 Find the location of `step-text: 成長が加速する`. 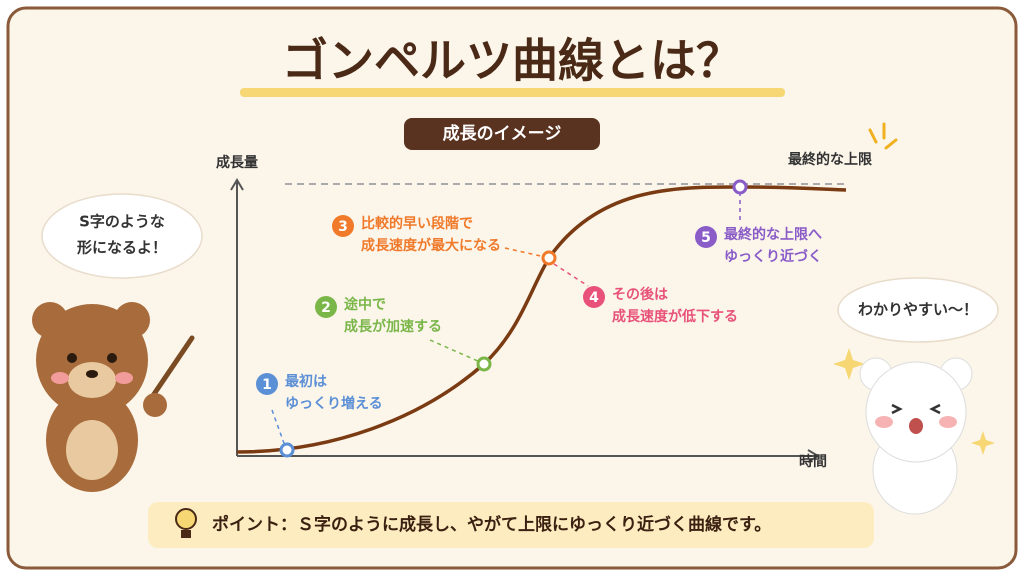

step-text: 成長が加速する is located at coordinates (393, 326).